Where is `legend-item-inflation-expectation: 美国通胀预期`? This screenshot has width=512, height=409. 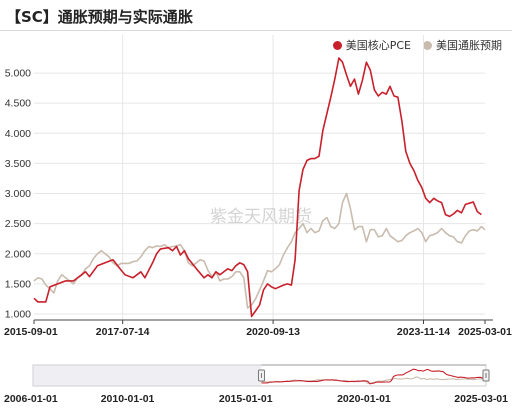 legend-item-inflation-expectation: 美国通胀预期 is located at coordinates (462, 45).